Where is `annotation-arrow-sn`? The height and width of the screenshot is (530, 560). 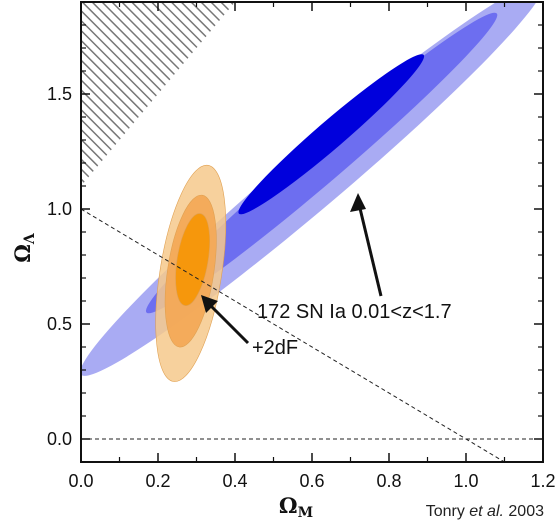 annotation-arrow-sn is located at coordinates (369, 248).